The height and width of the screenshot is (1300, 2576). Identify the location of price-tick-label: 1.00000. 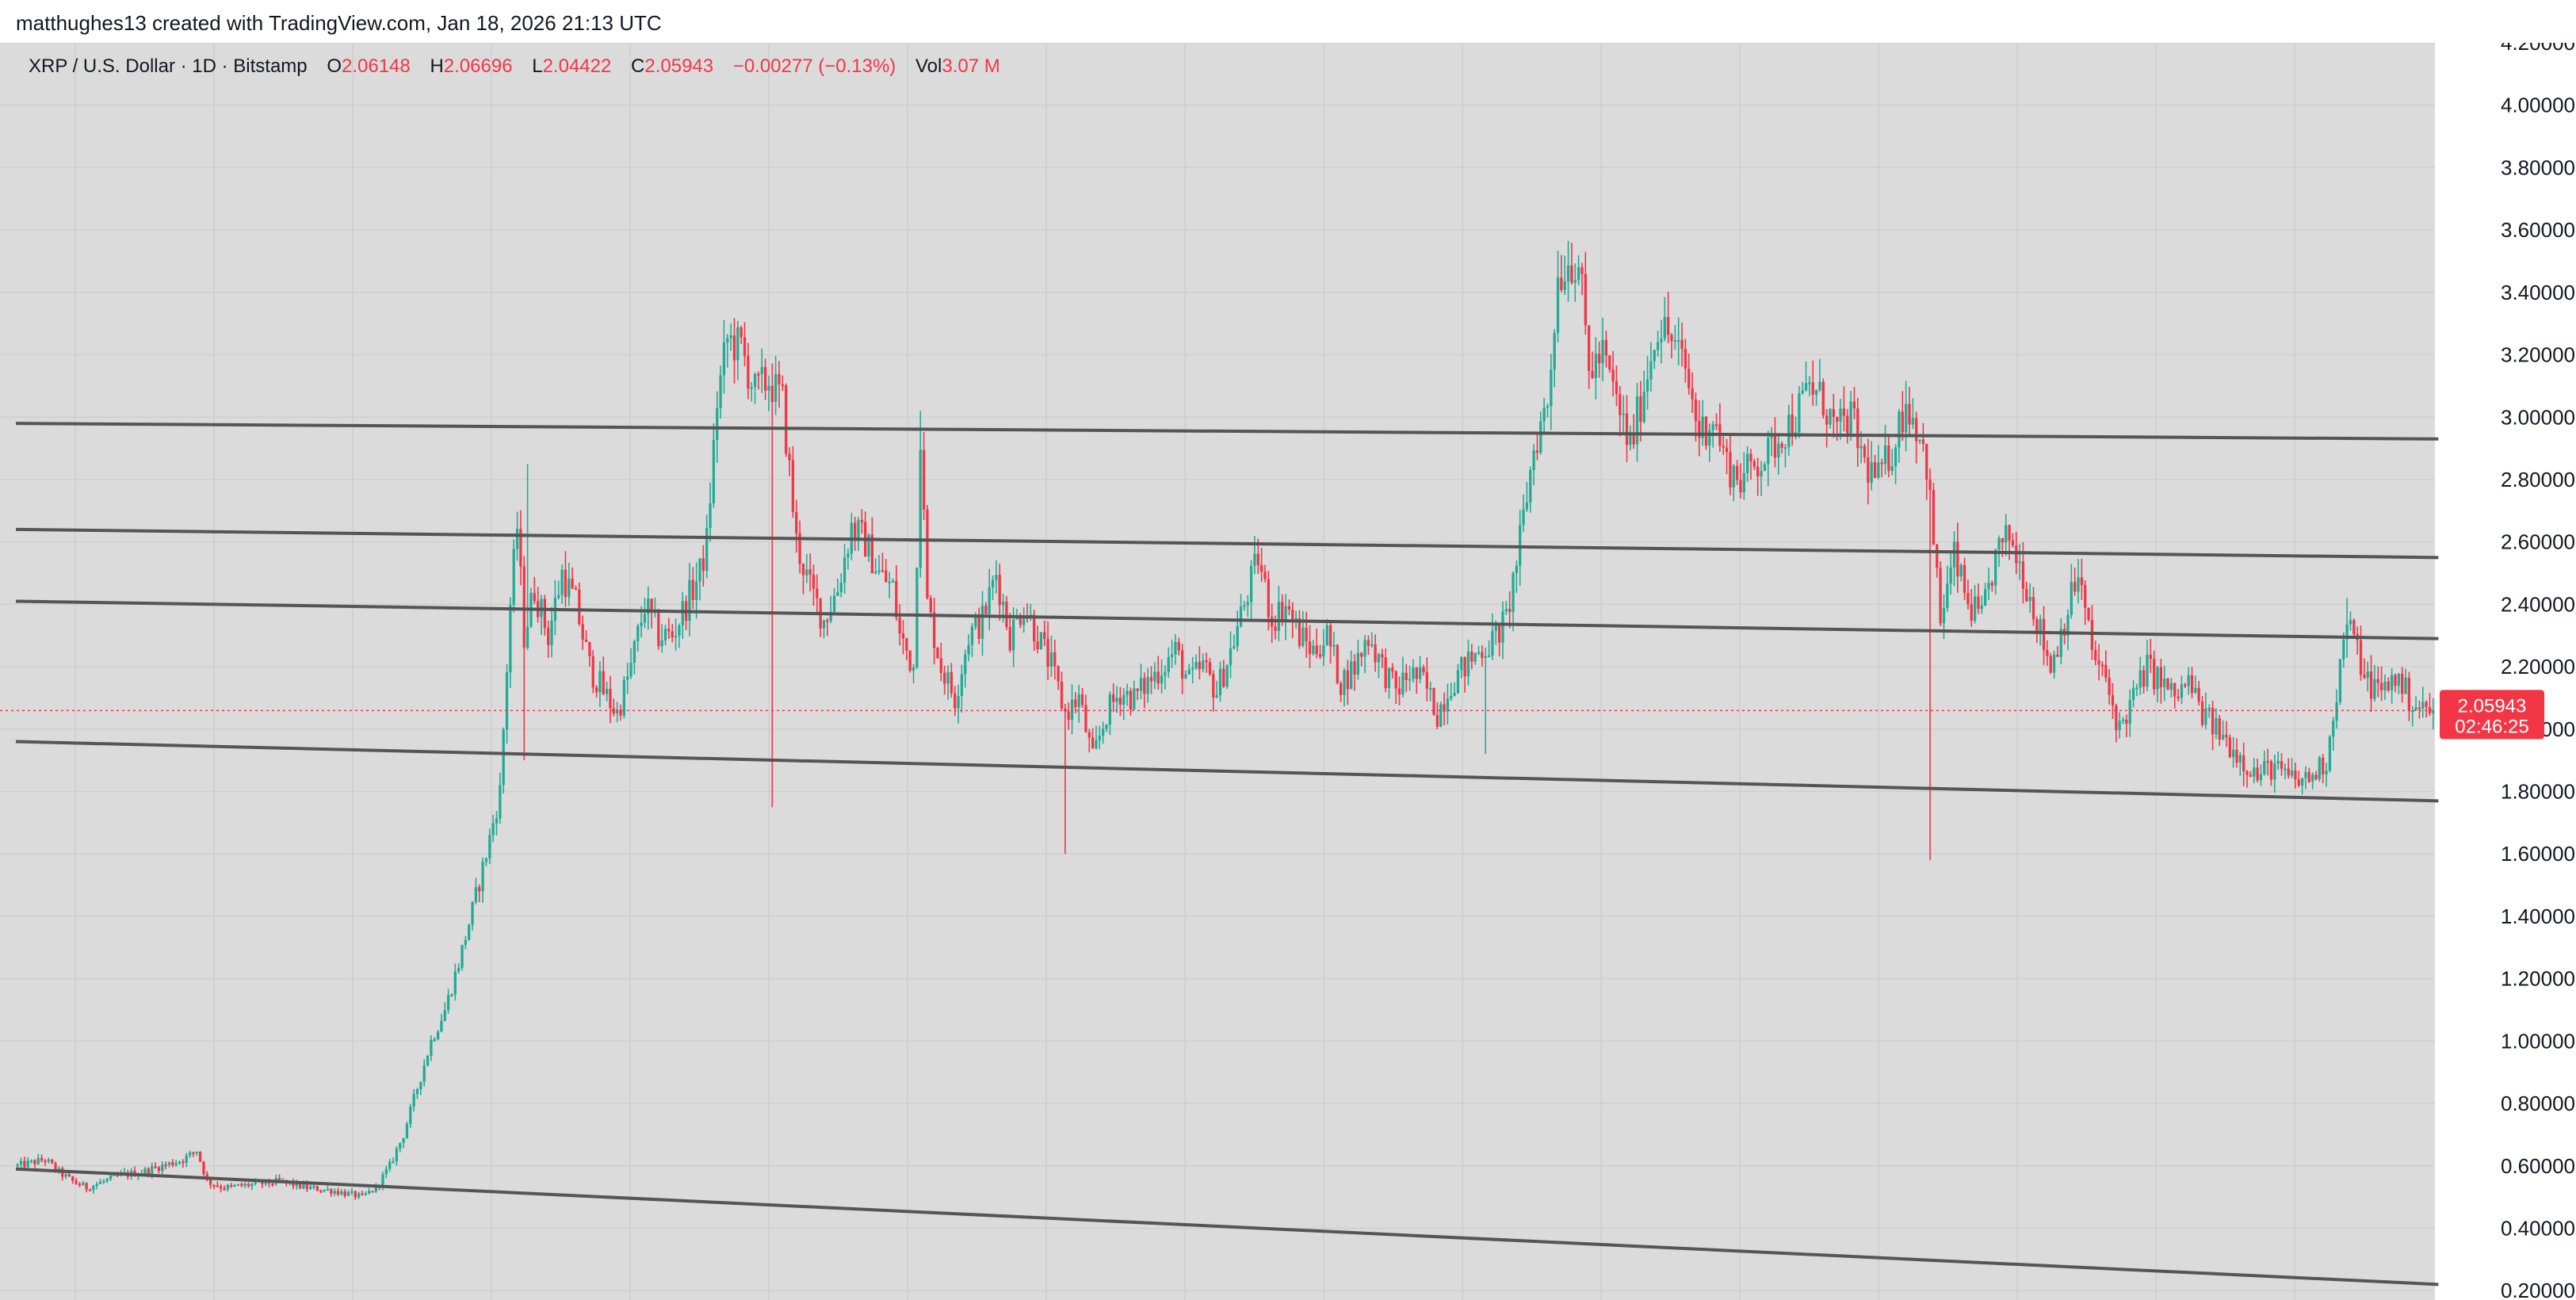
(2538, 1041).